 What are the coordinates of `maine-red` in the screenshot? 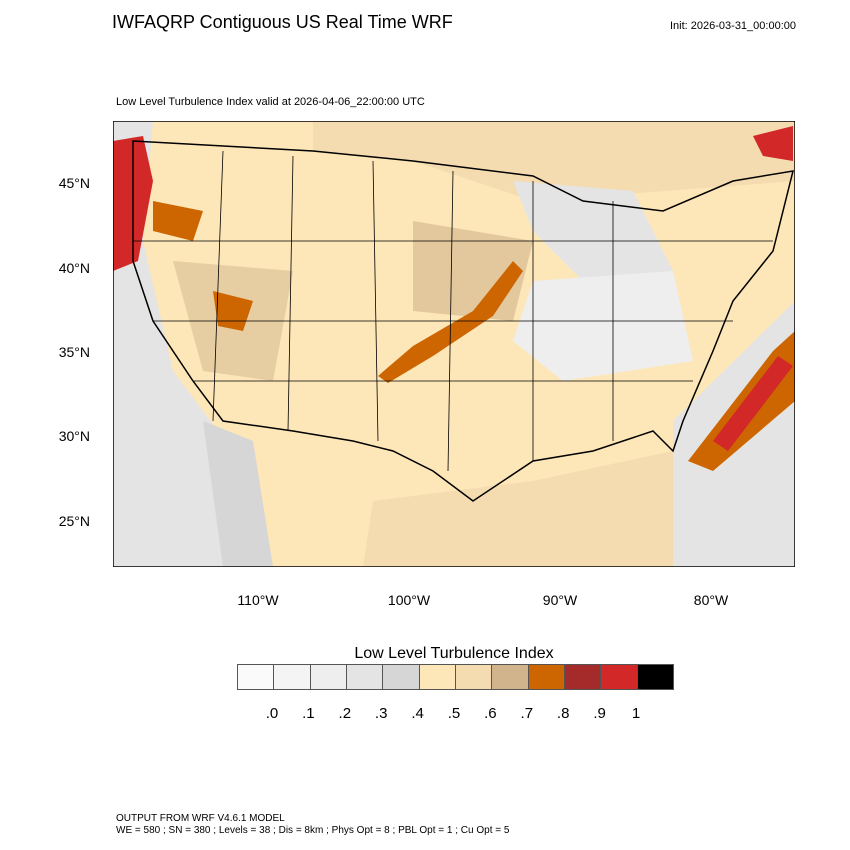 It's located at (773, 143).